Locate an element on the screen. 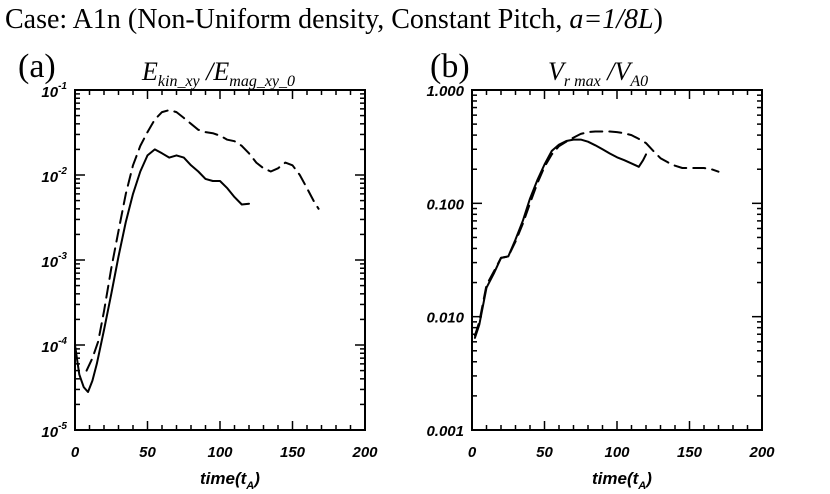 This screenshot has height=494, width=830. panel-b-ytick-label: 1.000 is located at coordinates (445, 91).